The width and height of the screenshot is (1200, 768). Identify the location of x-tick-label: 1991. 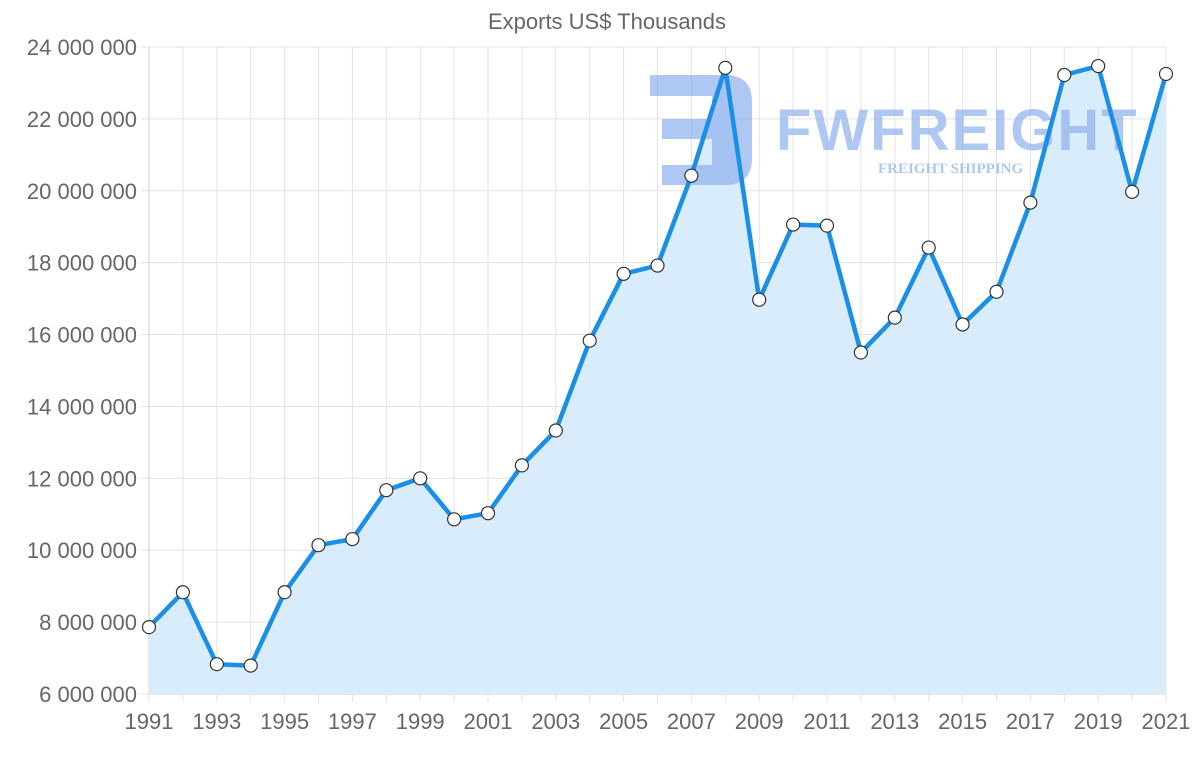
(149, 721).